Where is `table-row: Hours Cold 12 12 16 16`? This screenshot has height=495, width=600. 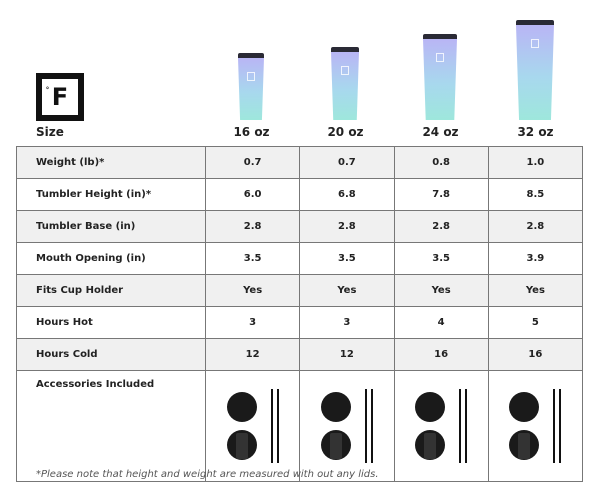
table-row: Hours Cold 12 12 16 16 is located at coordinates (300, 354).